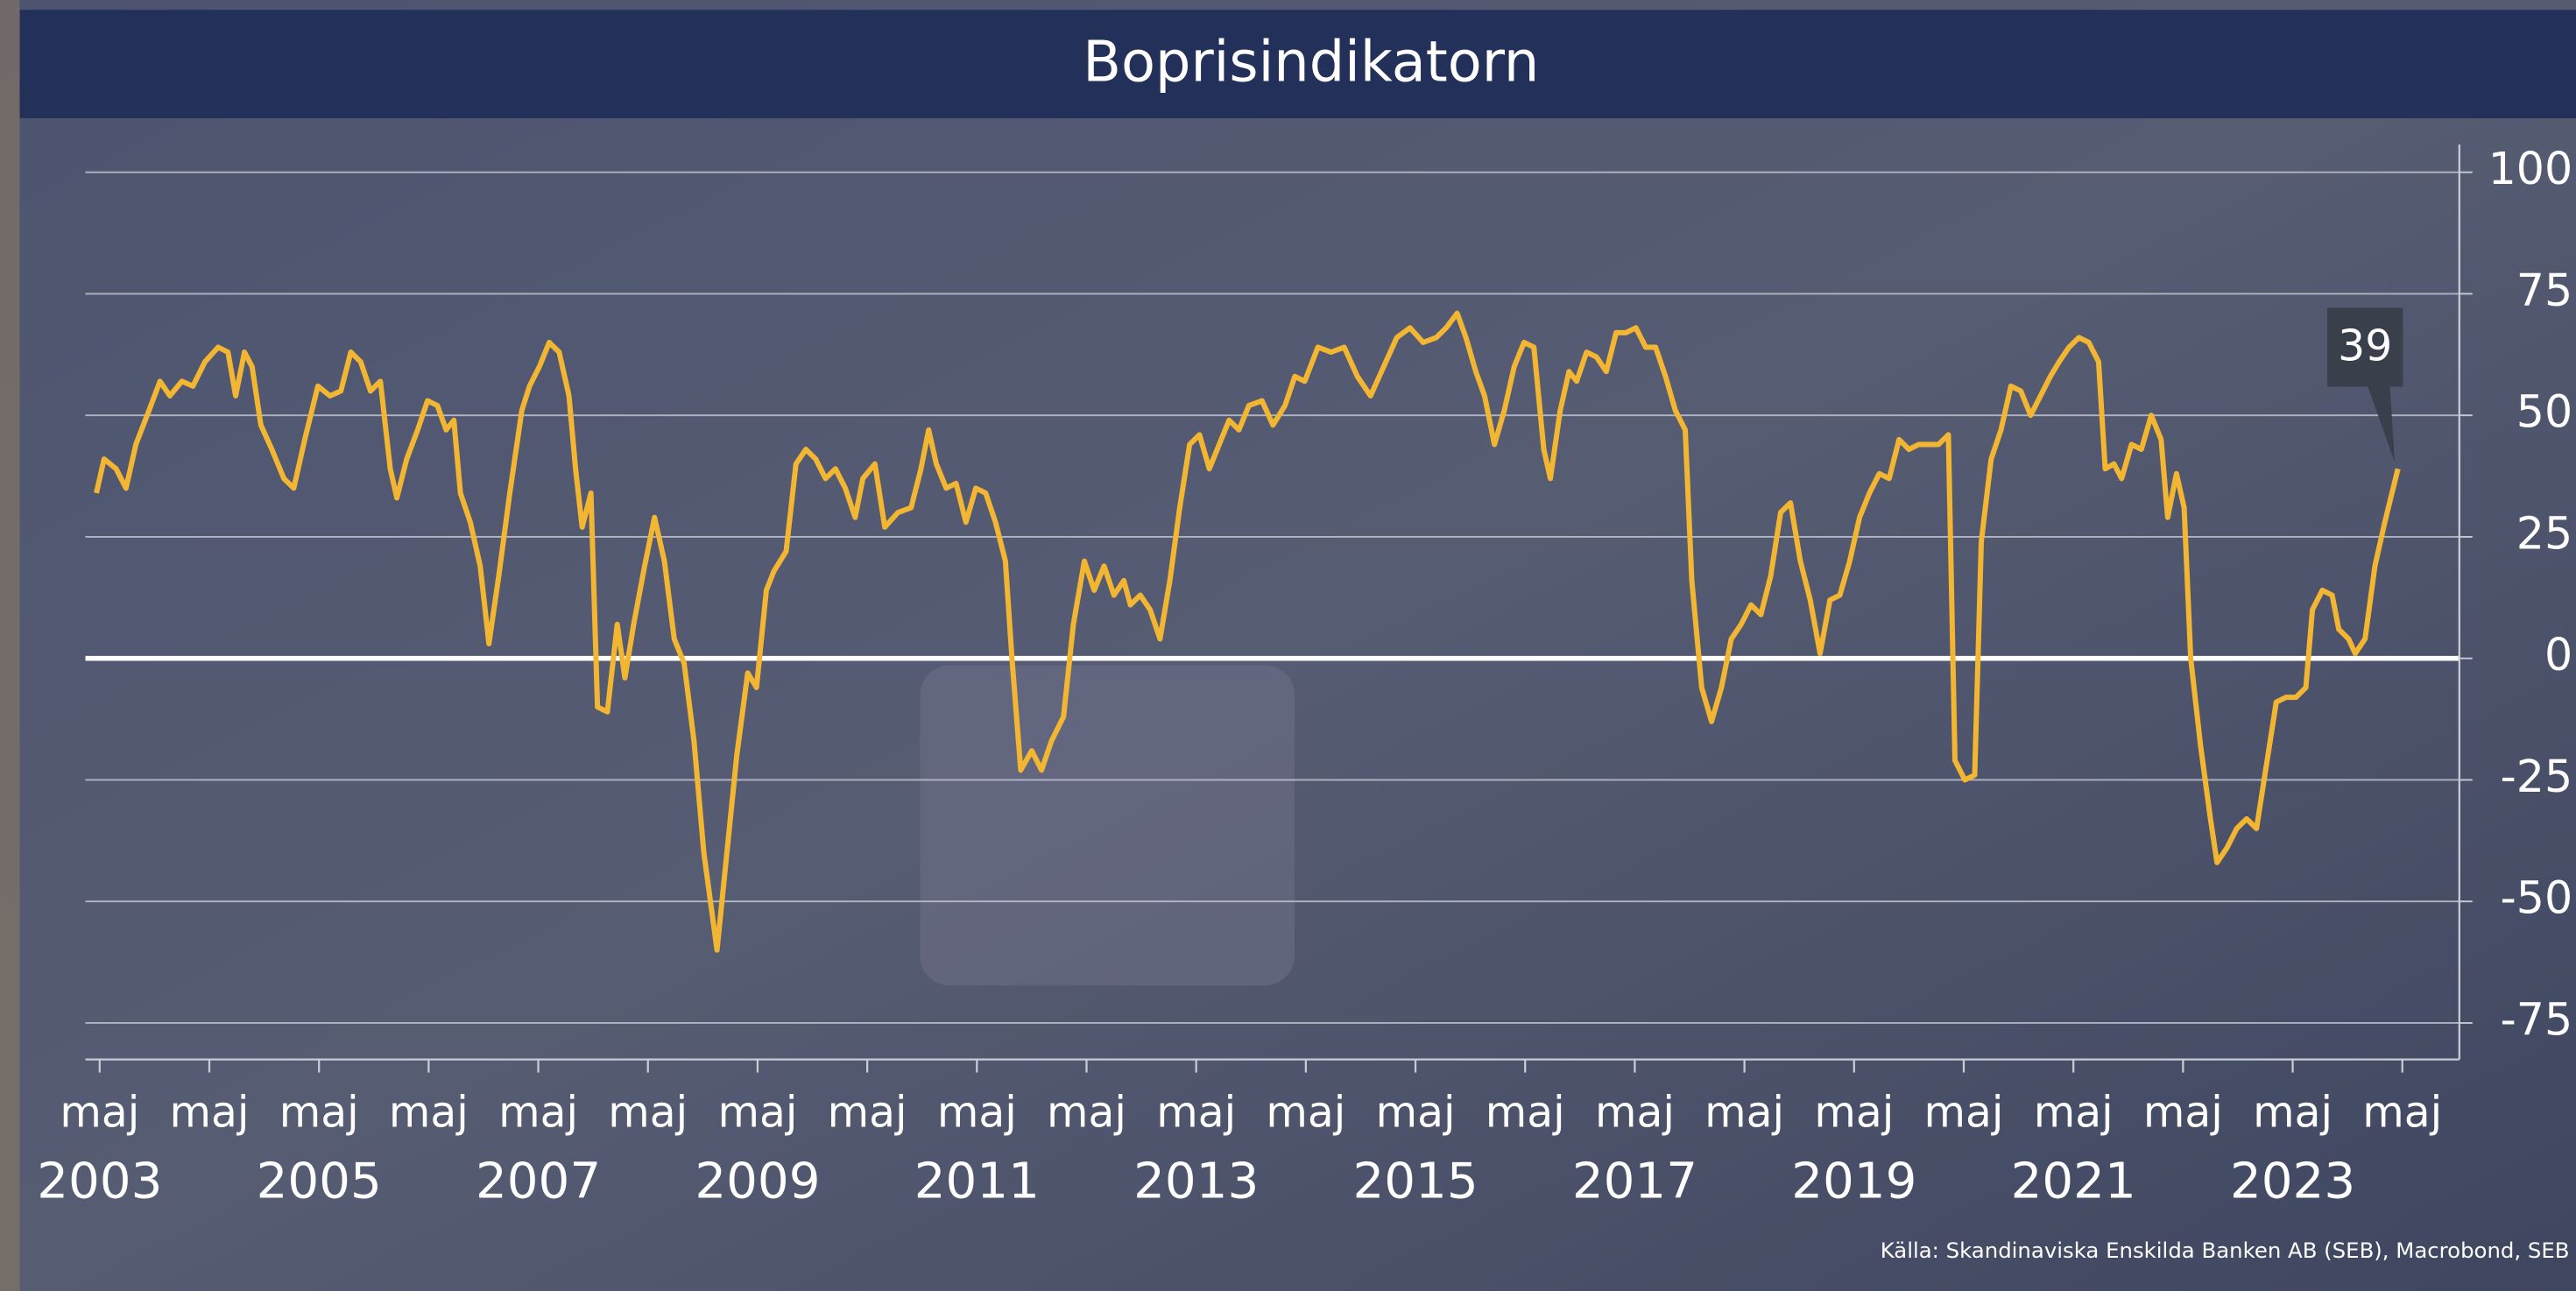  What do you see at coordinates (319, 1181) in the screenshot?
I see `year-label: 2005` at bounding box center [319, 1181].